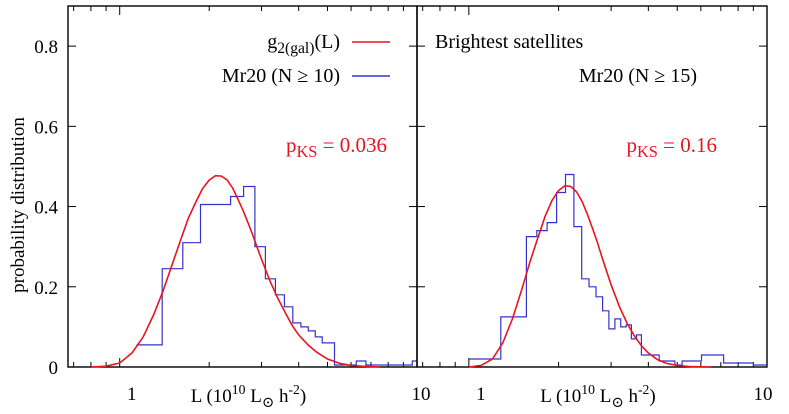 This screenshot has height=414, width=789. Describe the element at coordinates (590, 276) in the screenshot. I see `model-curve` at that location.